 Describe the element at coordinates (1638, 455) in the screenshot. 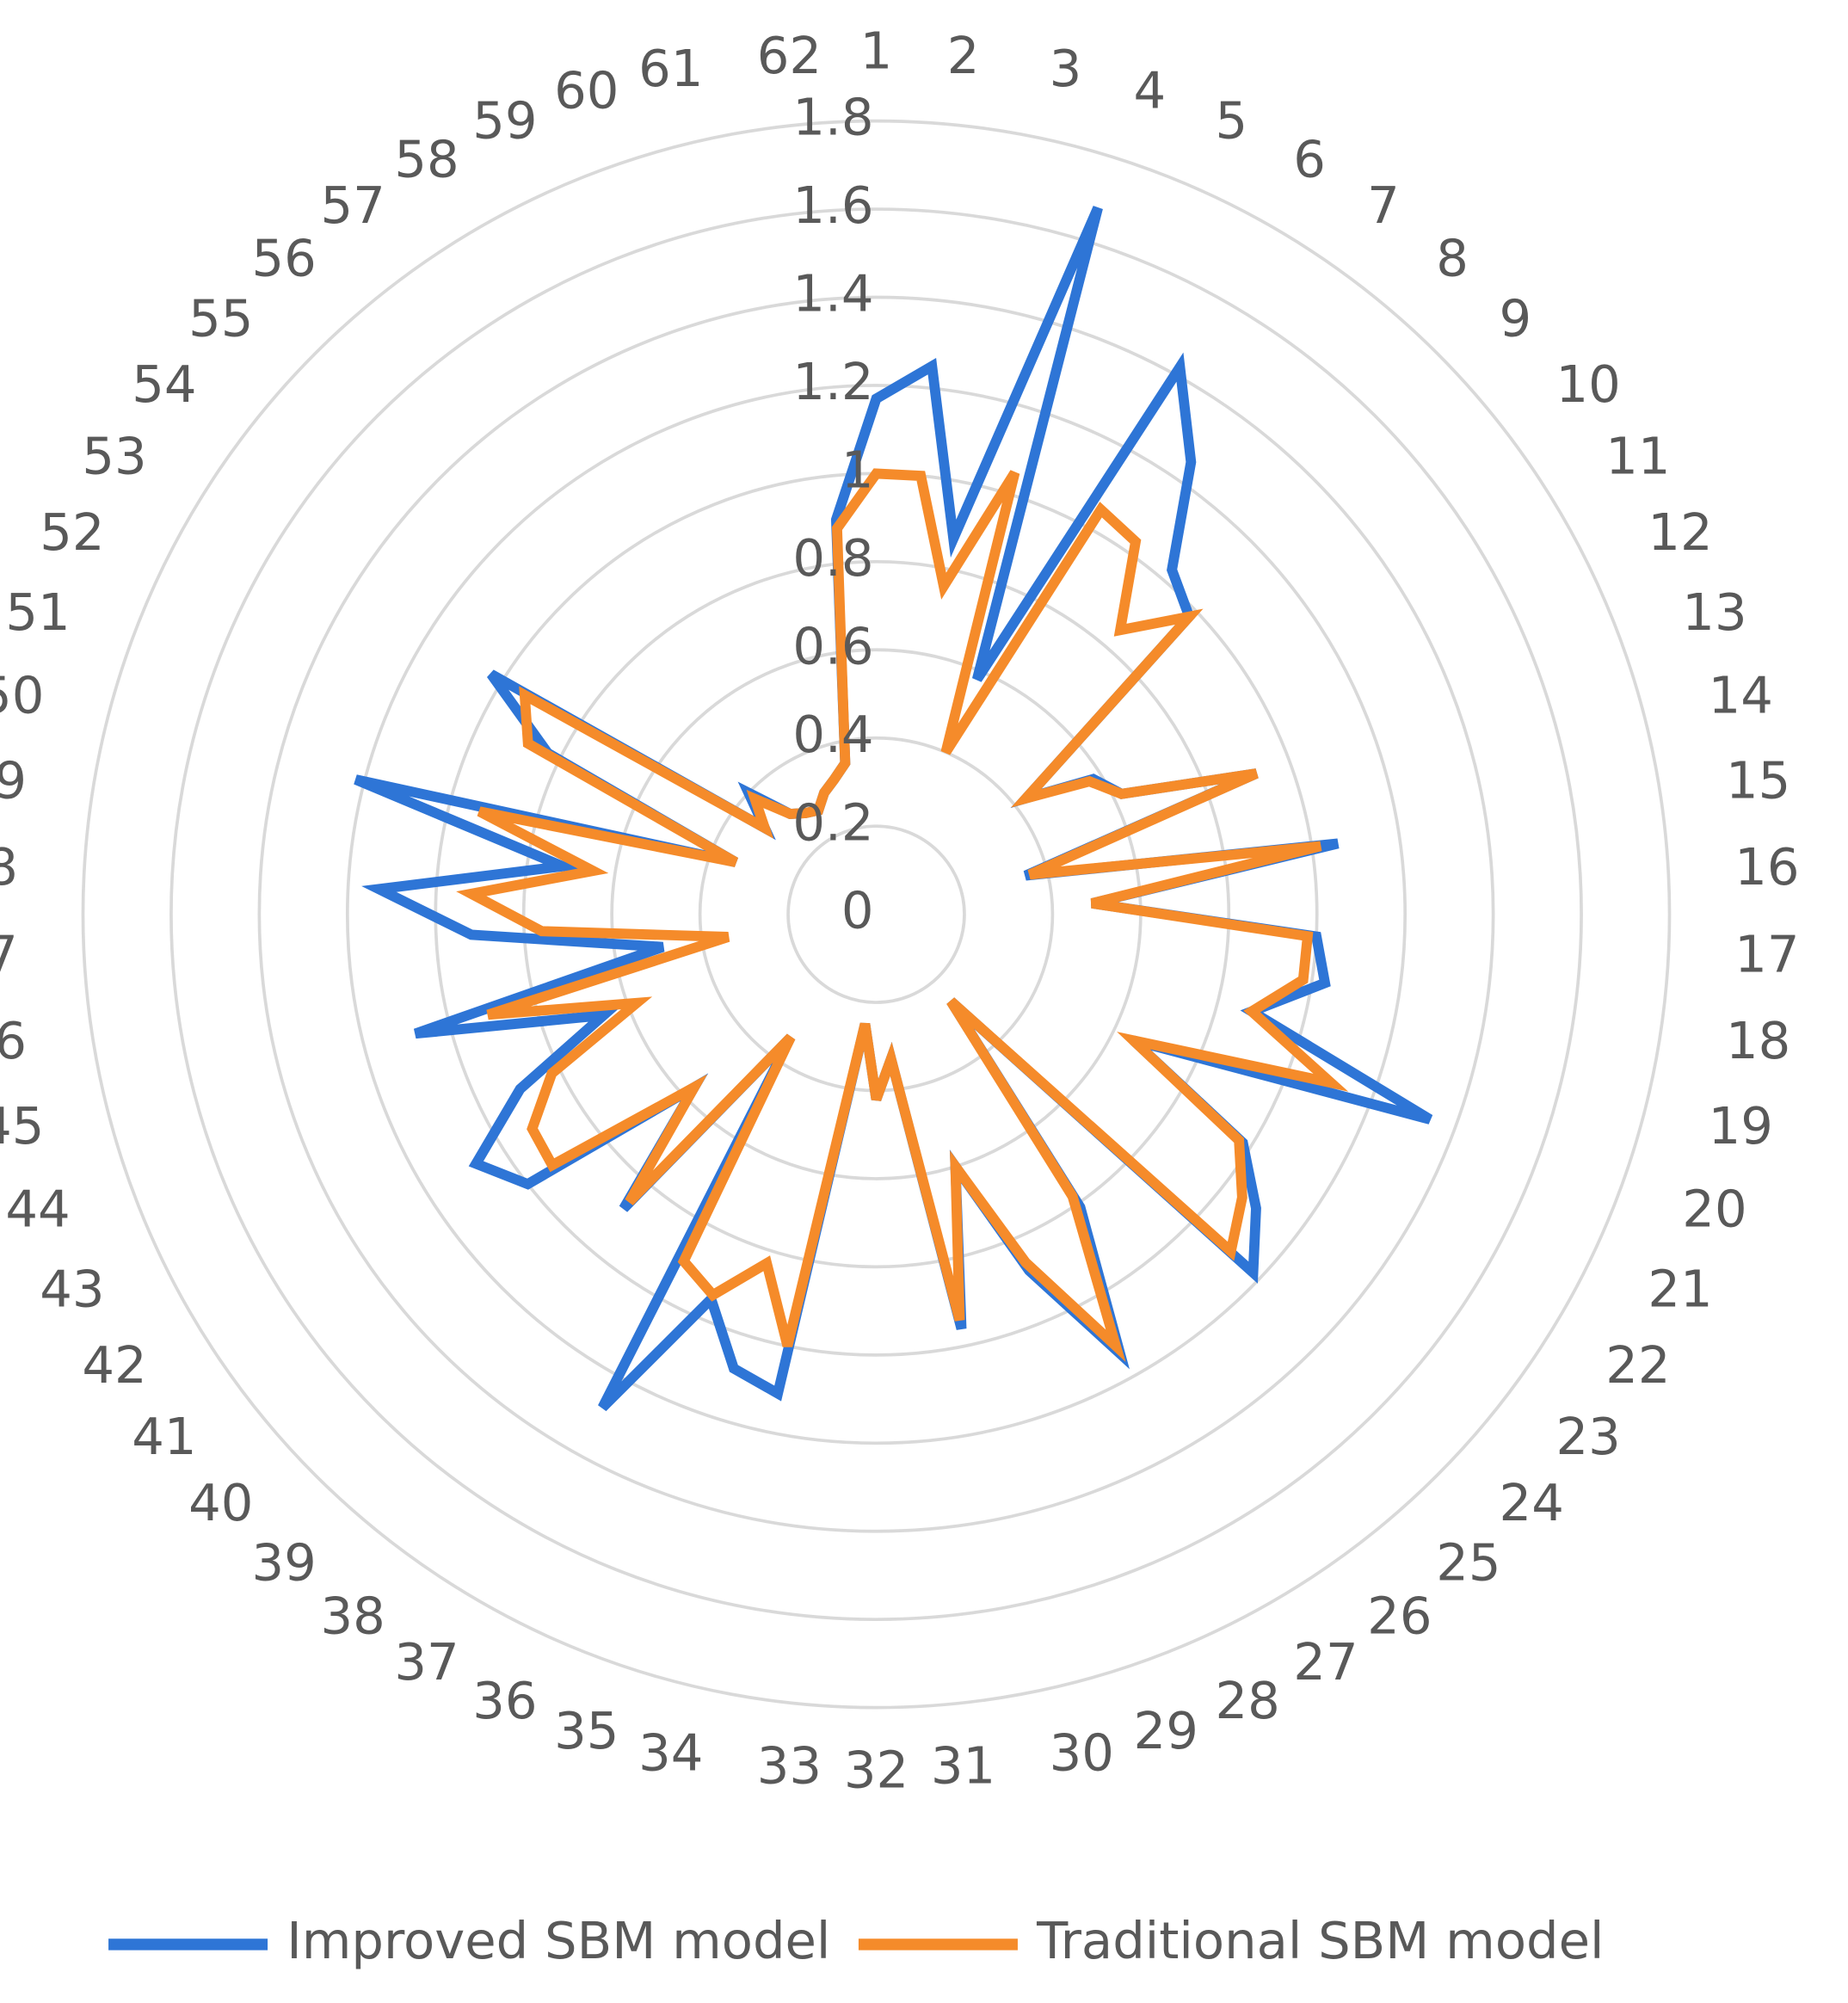

I see `category-label: 11` at that location.